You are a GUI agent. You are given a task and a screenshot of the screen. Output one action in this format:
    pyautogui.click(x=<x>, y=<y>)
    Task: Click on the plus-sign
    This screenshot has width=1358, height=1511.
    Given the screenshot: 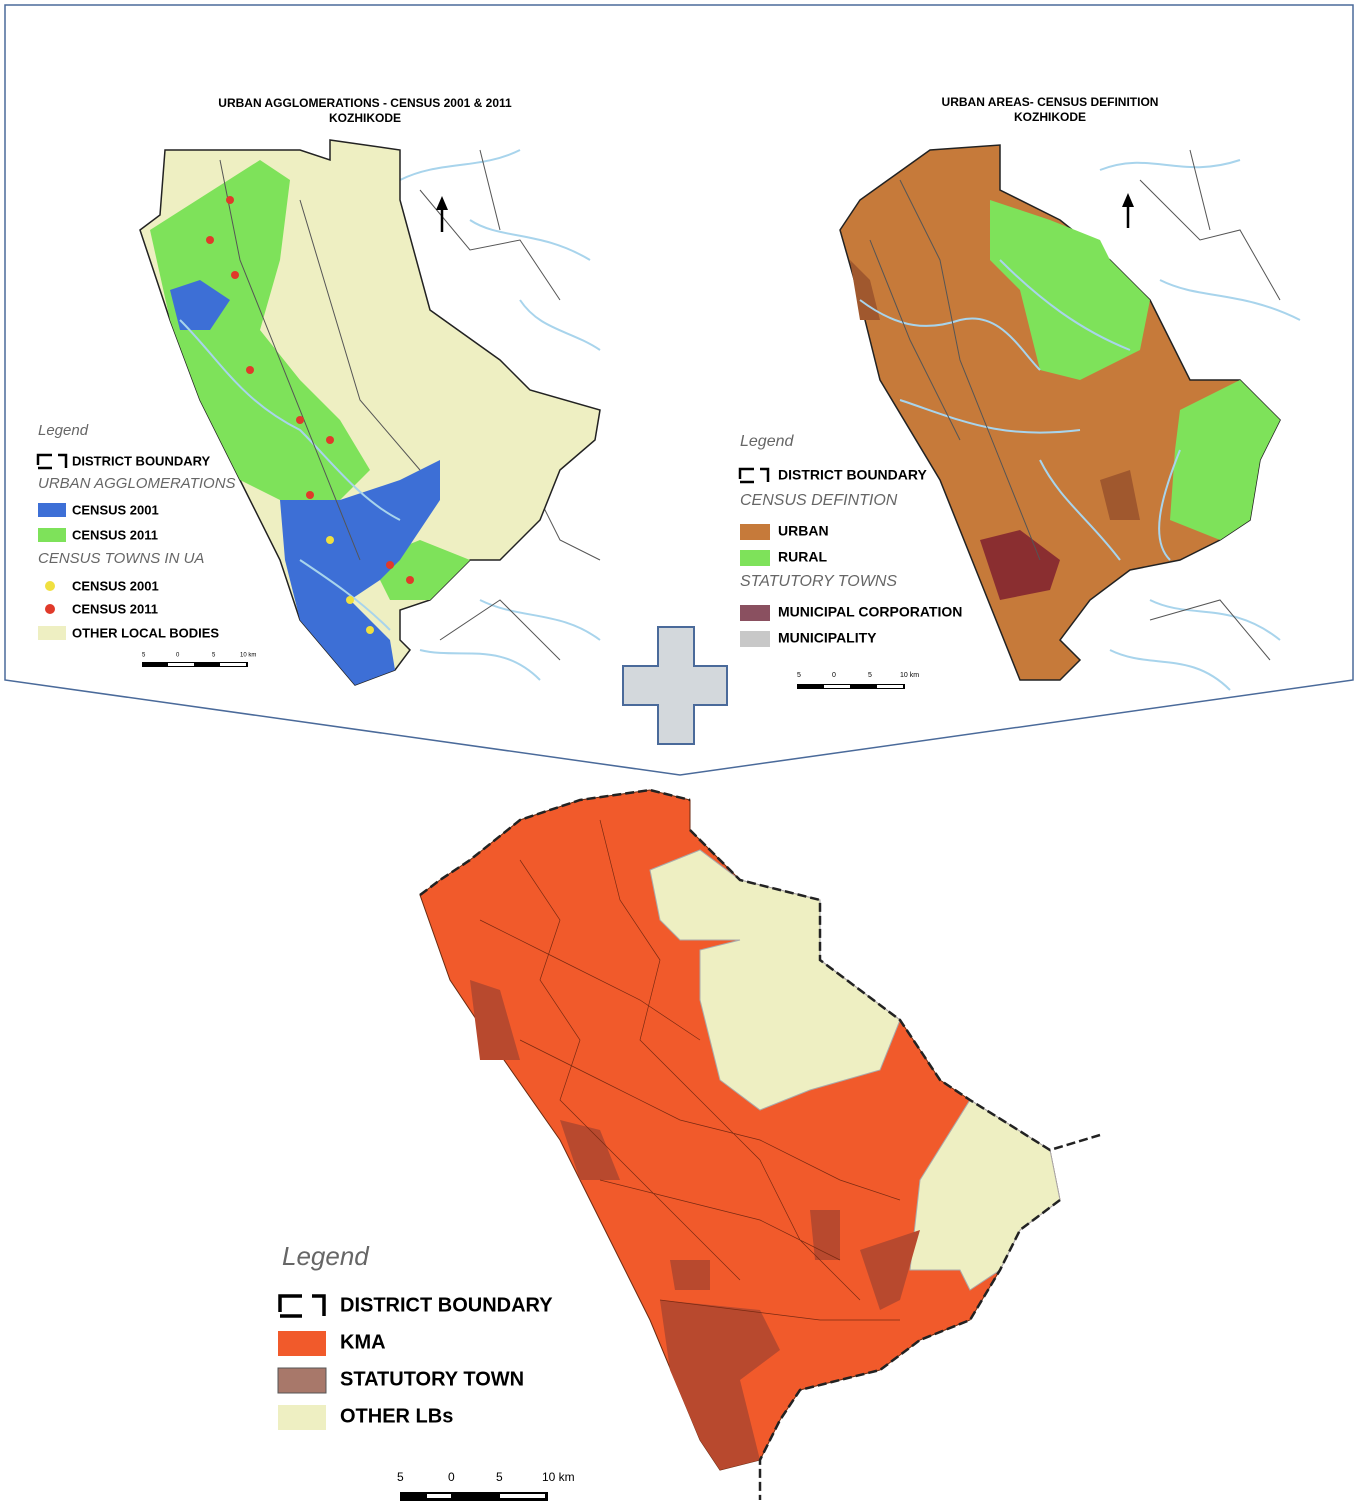 What is the action you would take?
    pyautogui.click(x=675, y=685)
    